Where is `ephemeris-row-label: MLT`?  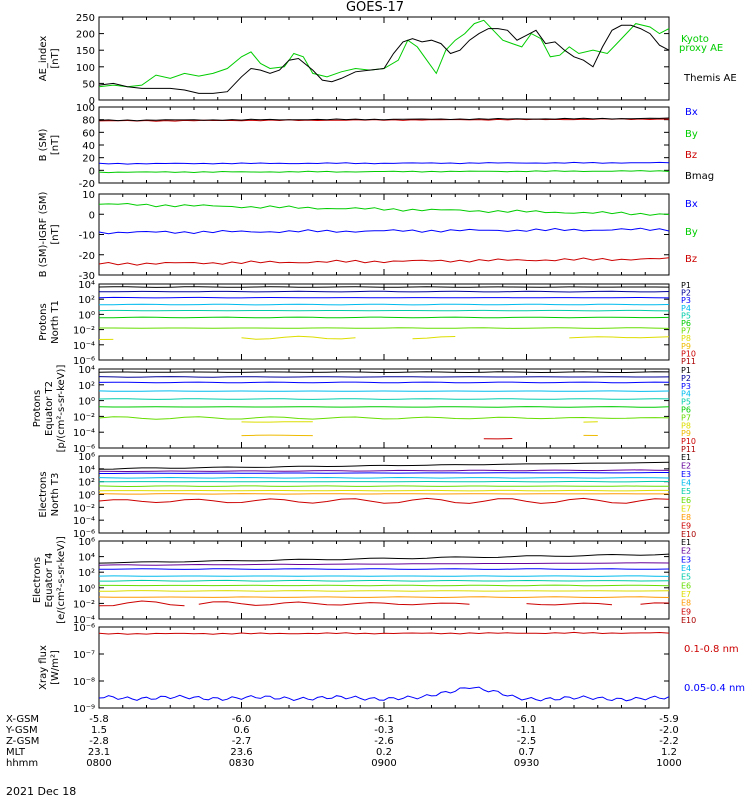
ephemeris-row-label: MLT is located at coordinates (16, 752).